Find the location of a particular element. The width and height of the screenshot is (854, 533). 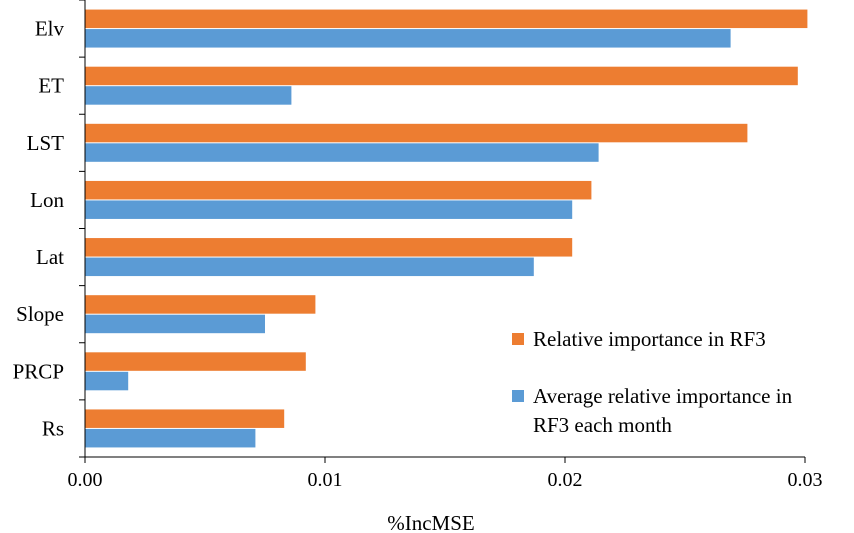

category-label-prcp: PRCP is located at coordinates (38, 371).